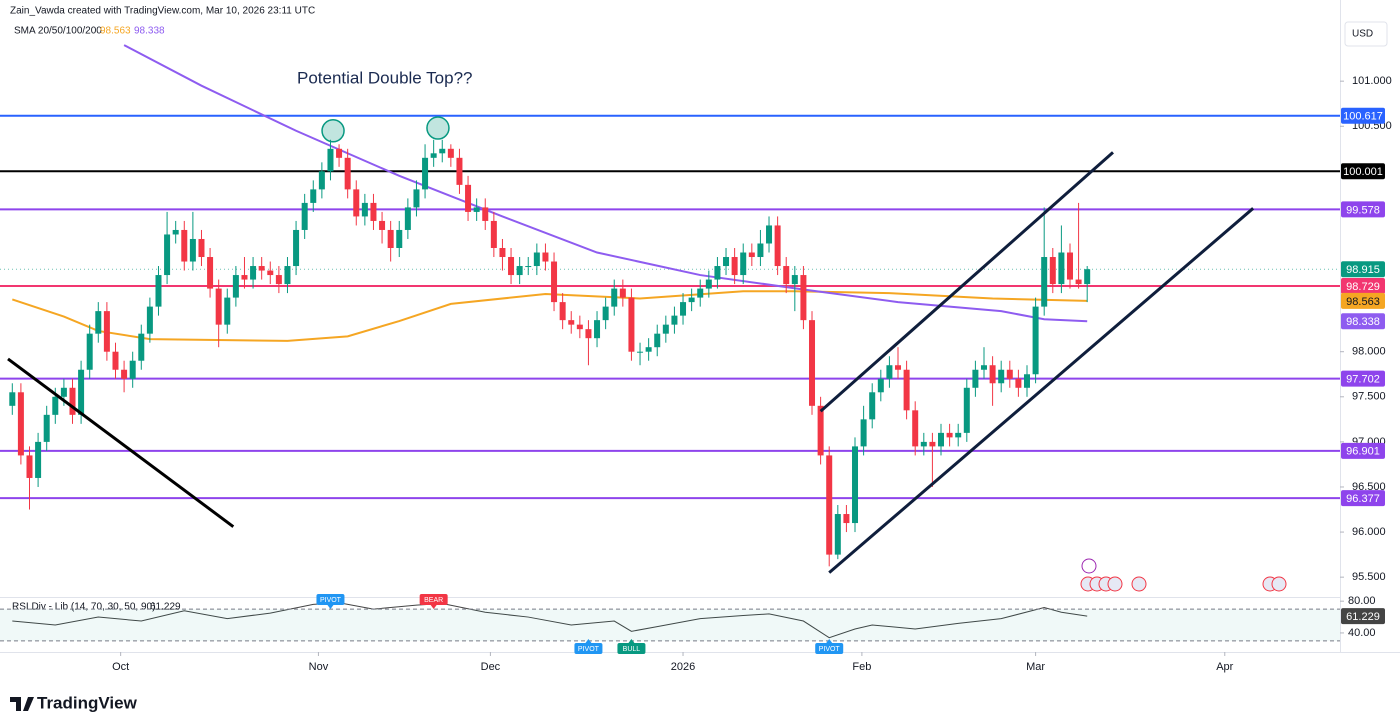 The image size is (1400, 725). Describe the element at coordinates (1183, 575) in the screenshot. I see `event-icons` at that location.